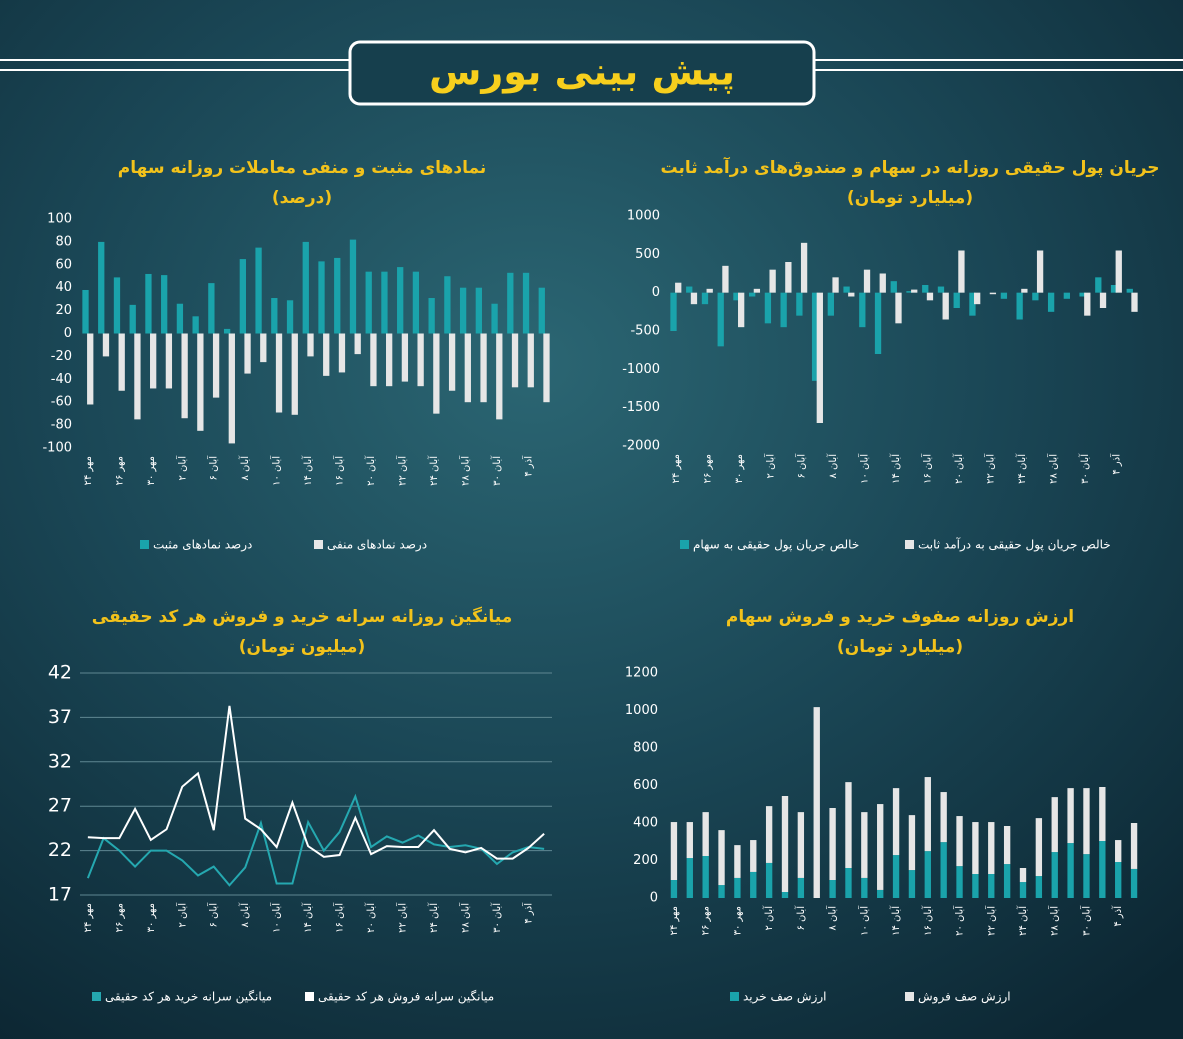 The image size is (1183, 1039). What do you see at coordinates (645, 860) in the screenshot?
I see `y-tick-label: 200` at bounding box center [645, 860].